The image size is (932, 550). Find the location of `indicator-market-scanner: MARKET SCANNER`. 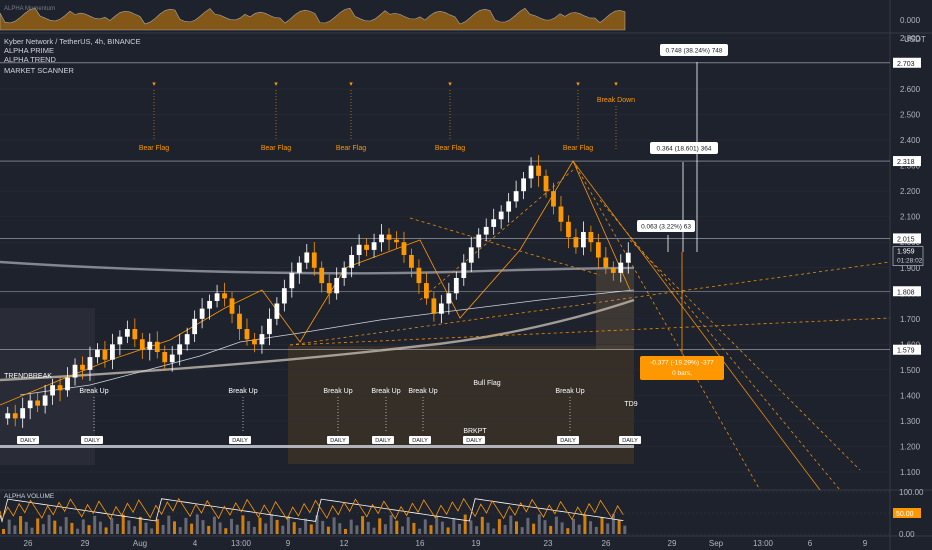

indicator-market-scanner: MARKET SCANNER is located at coordinates (39, 70).